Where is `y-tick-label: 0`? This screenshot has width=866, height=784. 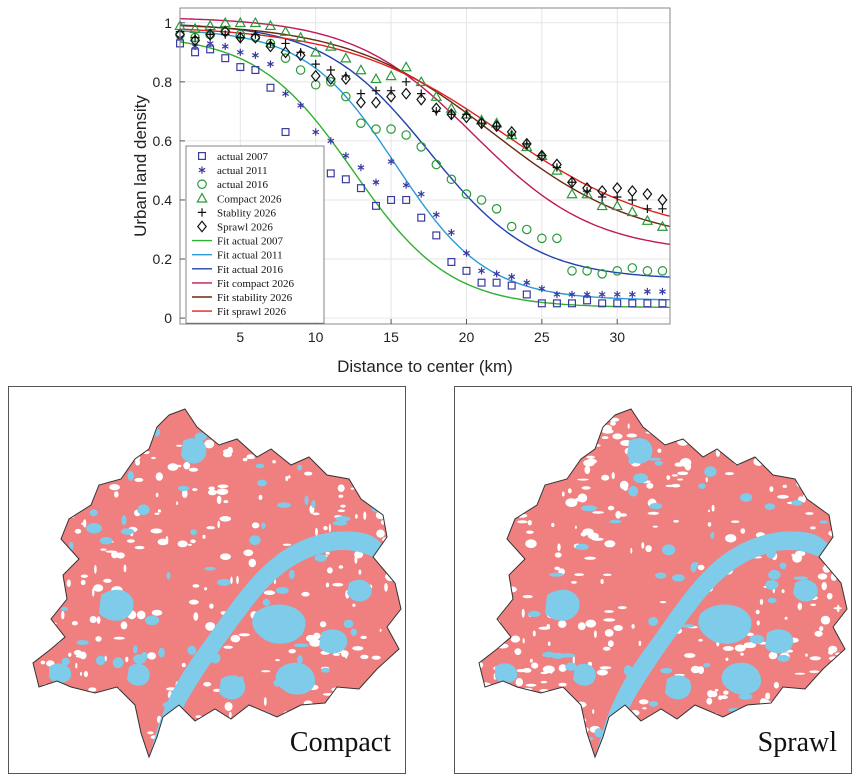 y-tick-label: 0 is located at coordinates (168, 318).